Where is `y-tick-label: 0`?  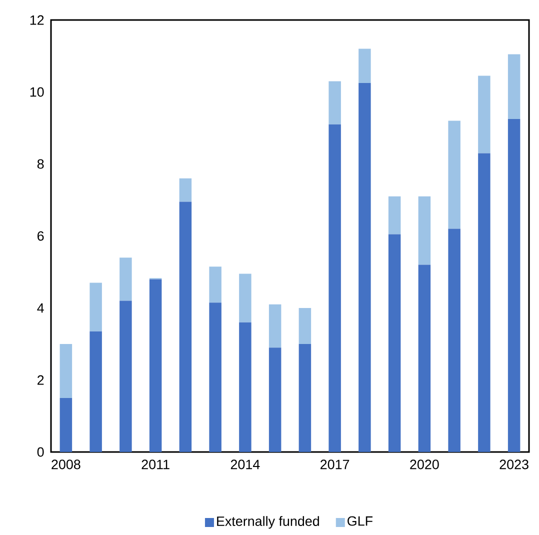 y-tick-label: 0 is located at coordinates (40, 452).